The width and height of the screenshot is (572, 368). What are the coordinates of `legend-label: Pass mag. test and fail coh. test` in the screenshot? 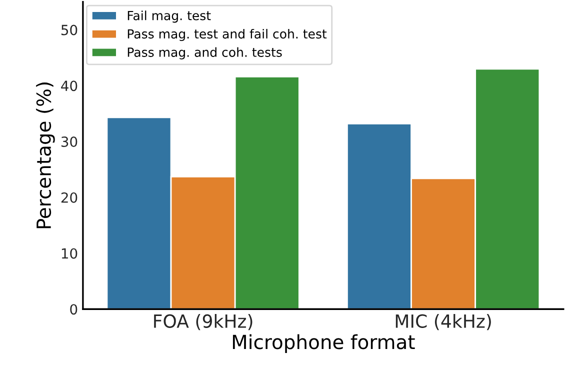 It's located at (227, 35).